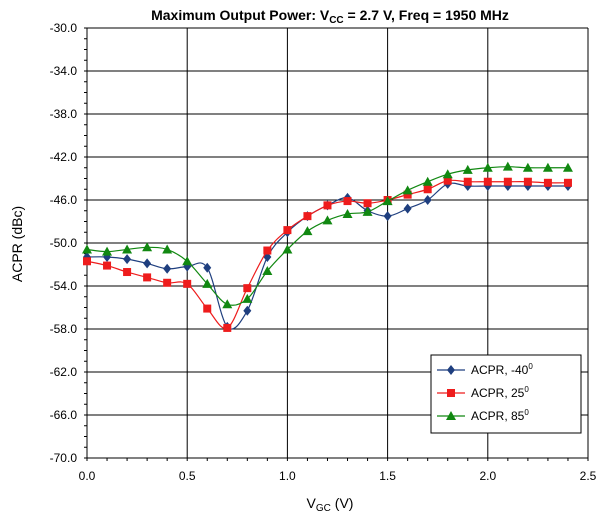 This screenshot has width=609, height=516. I want to click on title-prefix: Maximum Output Power: V, so click(240, 15).